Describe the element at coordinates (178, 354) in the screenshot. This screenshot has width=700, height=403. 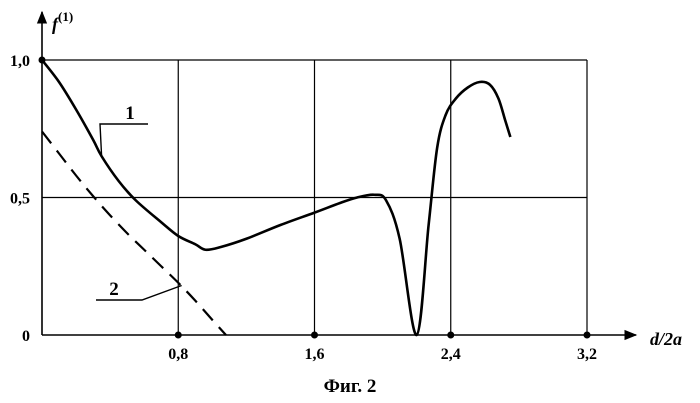
I see `x-tick-label-0: 0,8` at that location.